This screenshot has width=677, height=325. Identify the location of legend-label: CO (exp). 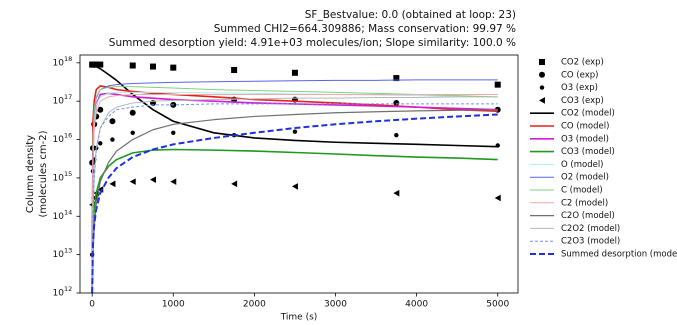
(579, 75).